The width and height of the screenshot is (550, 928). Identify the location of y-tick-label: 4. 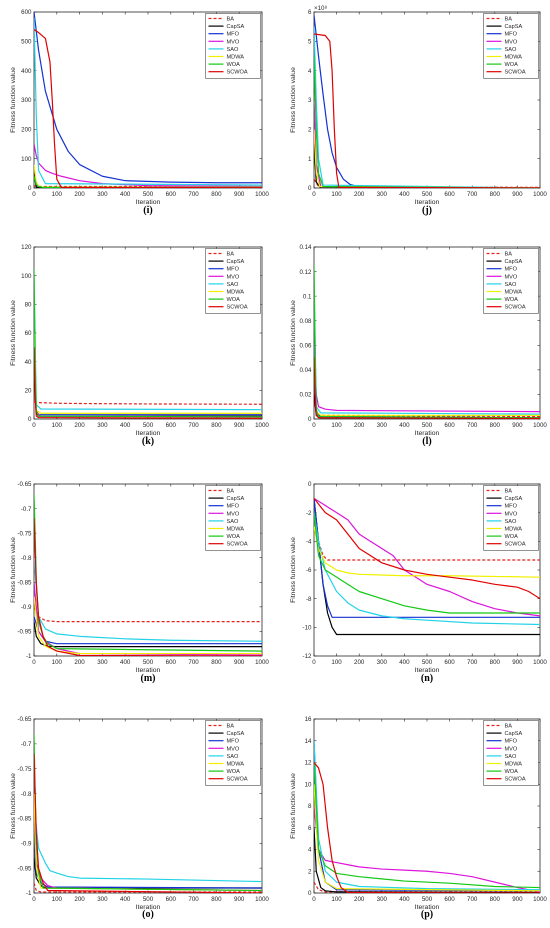
(310, 850).